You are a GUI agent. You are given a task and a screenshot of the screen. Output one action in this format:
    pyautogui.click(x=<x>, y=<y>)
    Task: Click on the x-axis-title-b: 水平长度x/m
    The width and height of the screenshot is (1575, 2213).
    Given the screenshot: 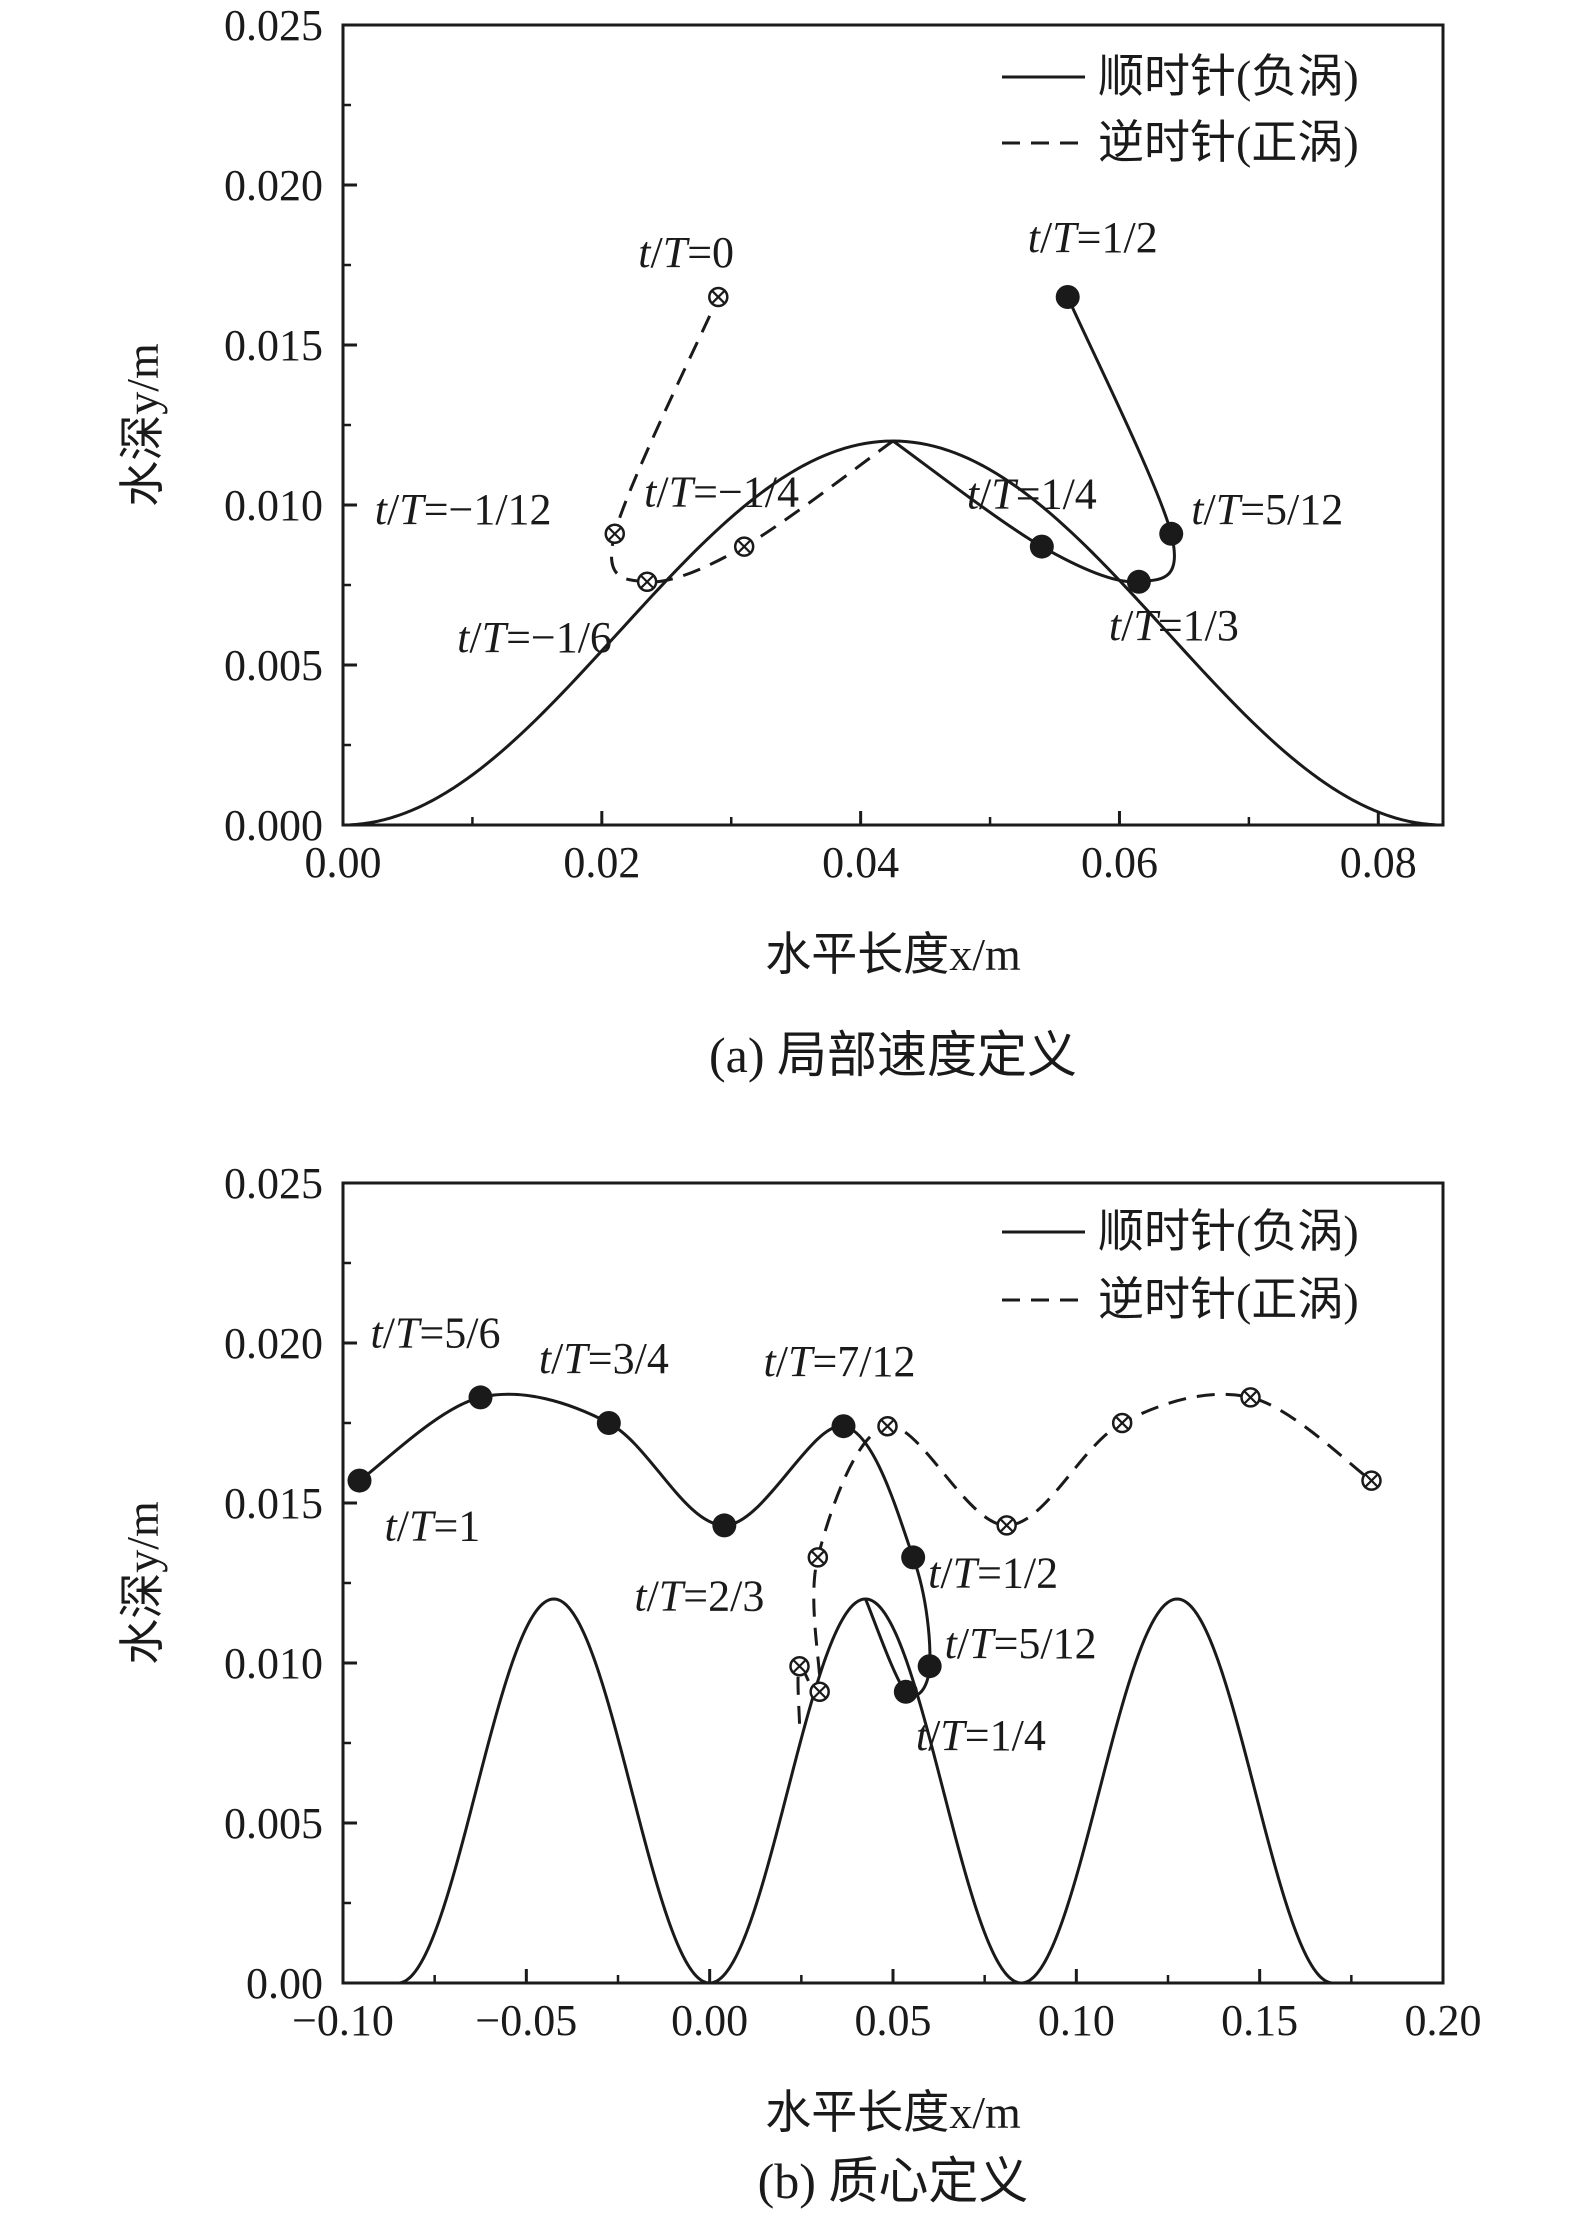 What is the action you would take?
    pyautogui.click(x=893, y=2112)
    